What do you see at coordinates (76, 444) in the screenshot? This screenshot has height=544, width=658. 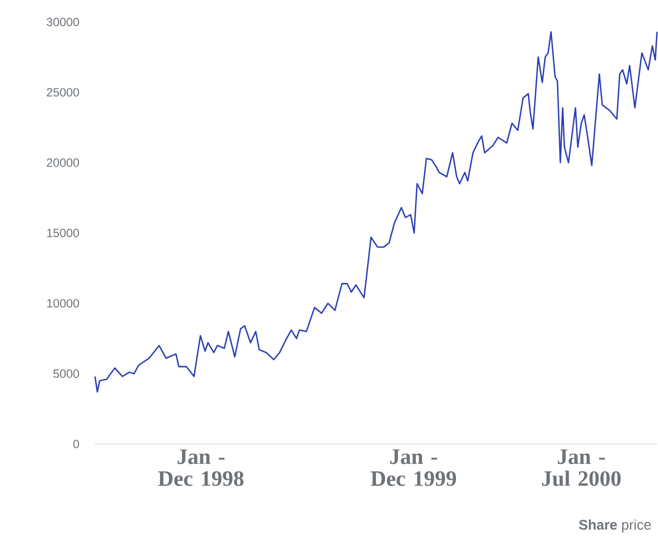 I see `y-tick-label: 0` at bounding box center [76, 444].